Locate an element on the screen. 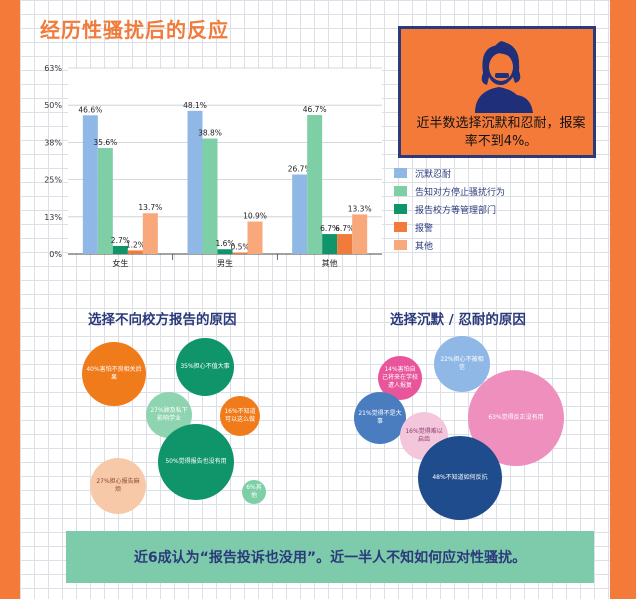 Image resolution: width=636 pixels, height=599 pixels. legend-item: 报告校方等管理部门 is located at coordinates (449, 209).